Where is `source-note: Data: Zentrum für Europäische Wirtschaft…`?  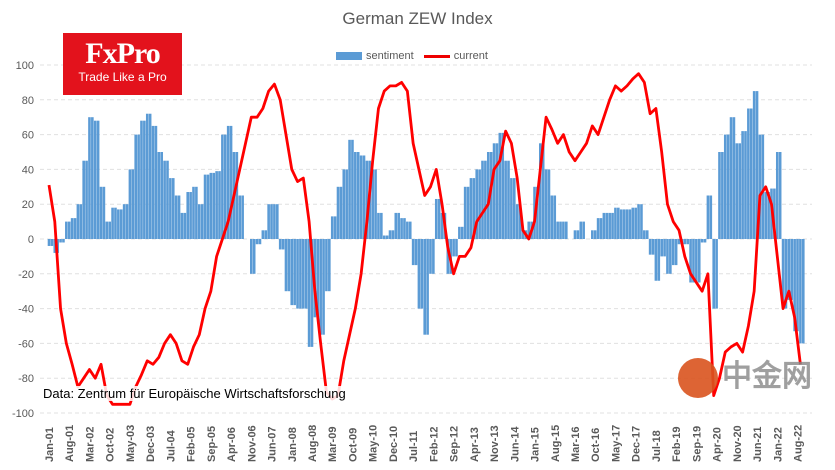 source-note: Data: Zentrum für Europäische Wirtschaft… is located at coordinates (194, 393).